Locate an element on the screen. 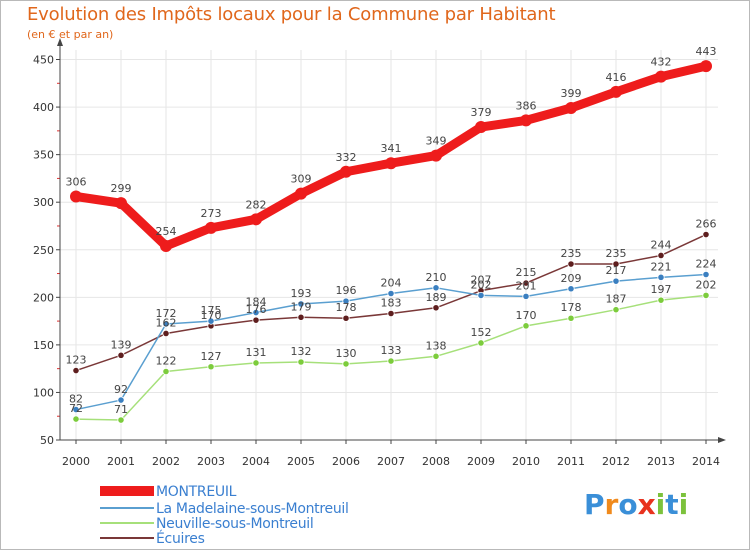 Image resolution: width=750 pixels, height=550 pixels. data-label: 196 is located at coordinates (346, 290).